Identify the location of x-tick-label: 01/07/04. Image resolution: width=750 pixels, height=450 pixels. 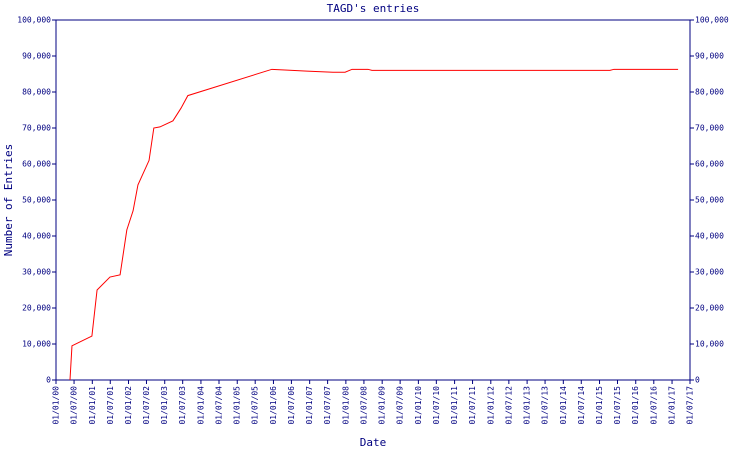
(218, 405).